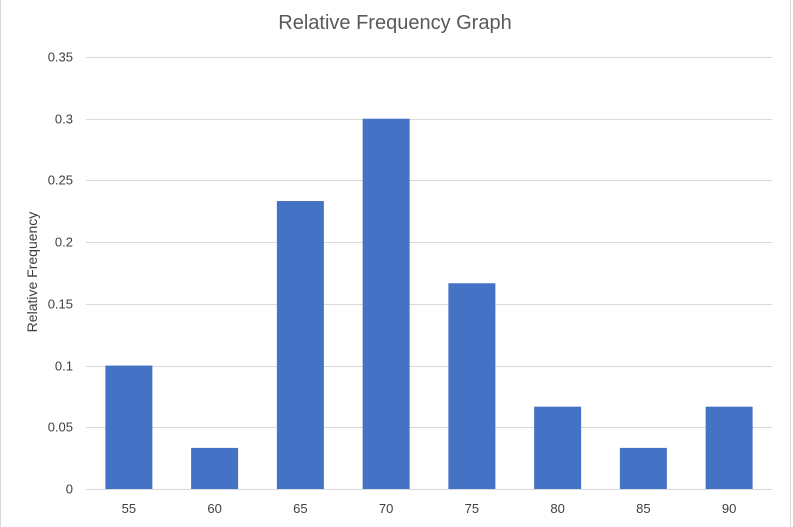 This screenshot has height=527, width=793. What do you see at coordinates (64, 119) in the screenshot?
I see `y-tick-label: 0.3` at bounding box center [64, 119].